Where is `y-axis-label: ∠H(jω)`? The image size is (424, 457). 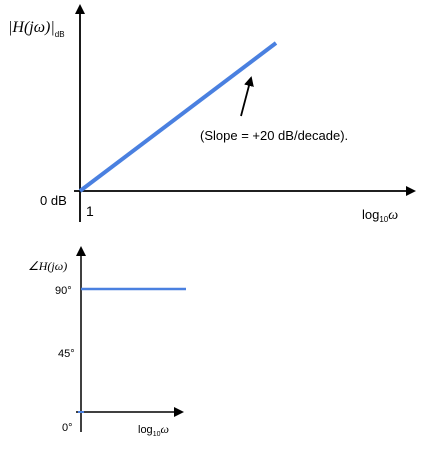
y-axis-label: ∠H(jω) is located at coordinates (47, 266).